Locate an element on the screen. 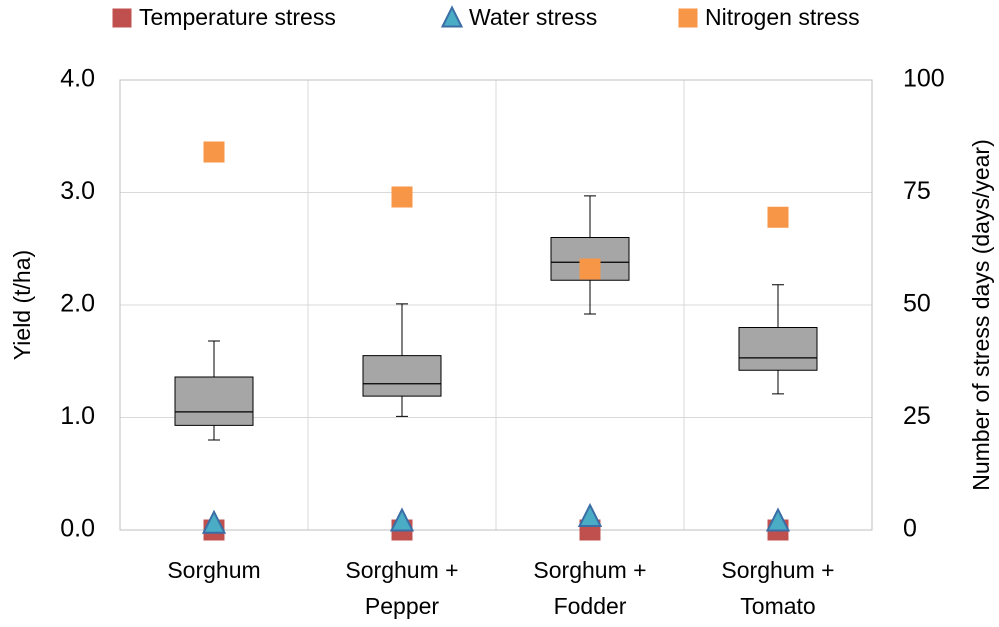 Image resolution: width=999 pixels, height=627 pixels. y2-tick-label: 75 is located at coordinates (917, 191).